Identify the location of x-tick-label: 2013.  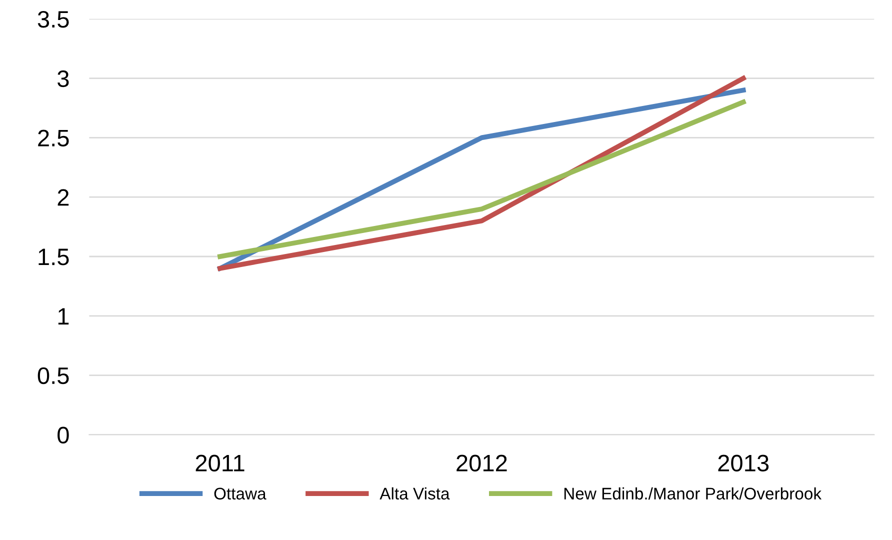
(743, 463).